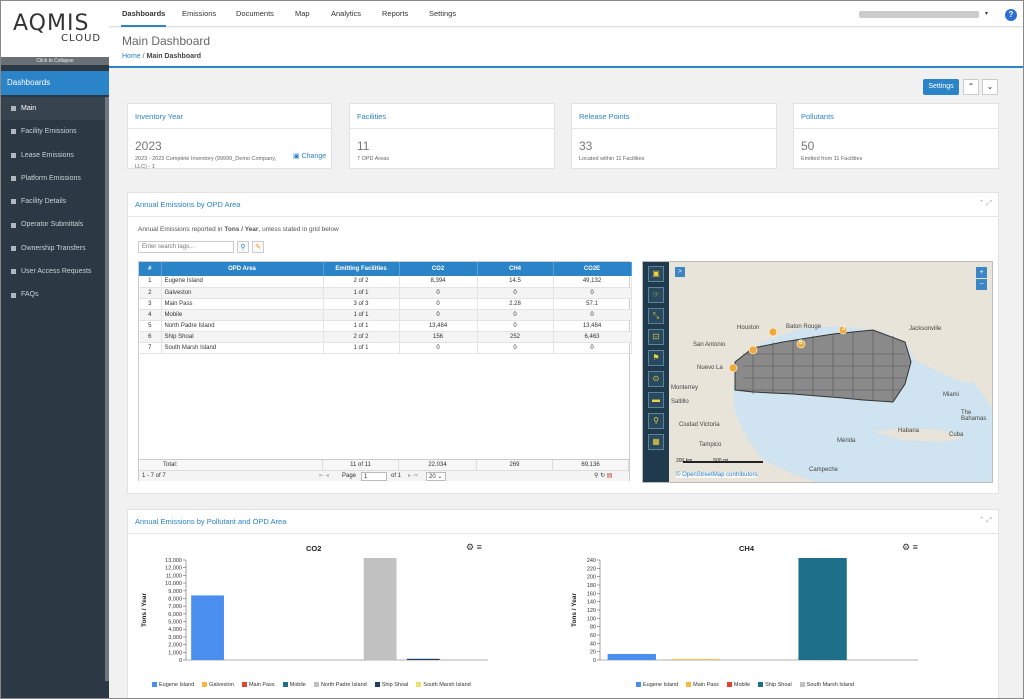  Describe the element at coordinates (53, 131) in the screenshot. I see `sidebar-item-facility-emissions: Facility Emissions` at that location.